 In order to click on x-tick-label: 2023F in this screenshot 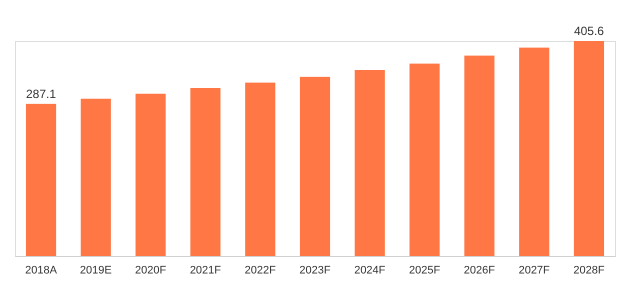, I will do `click(315, 270)`.